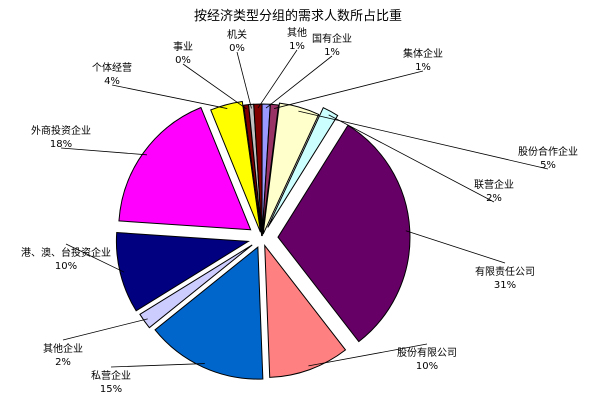 This screenshot has width=597, height=415. I want to click on slice-value-label-1: 1%, so click(332, 52).